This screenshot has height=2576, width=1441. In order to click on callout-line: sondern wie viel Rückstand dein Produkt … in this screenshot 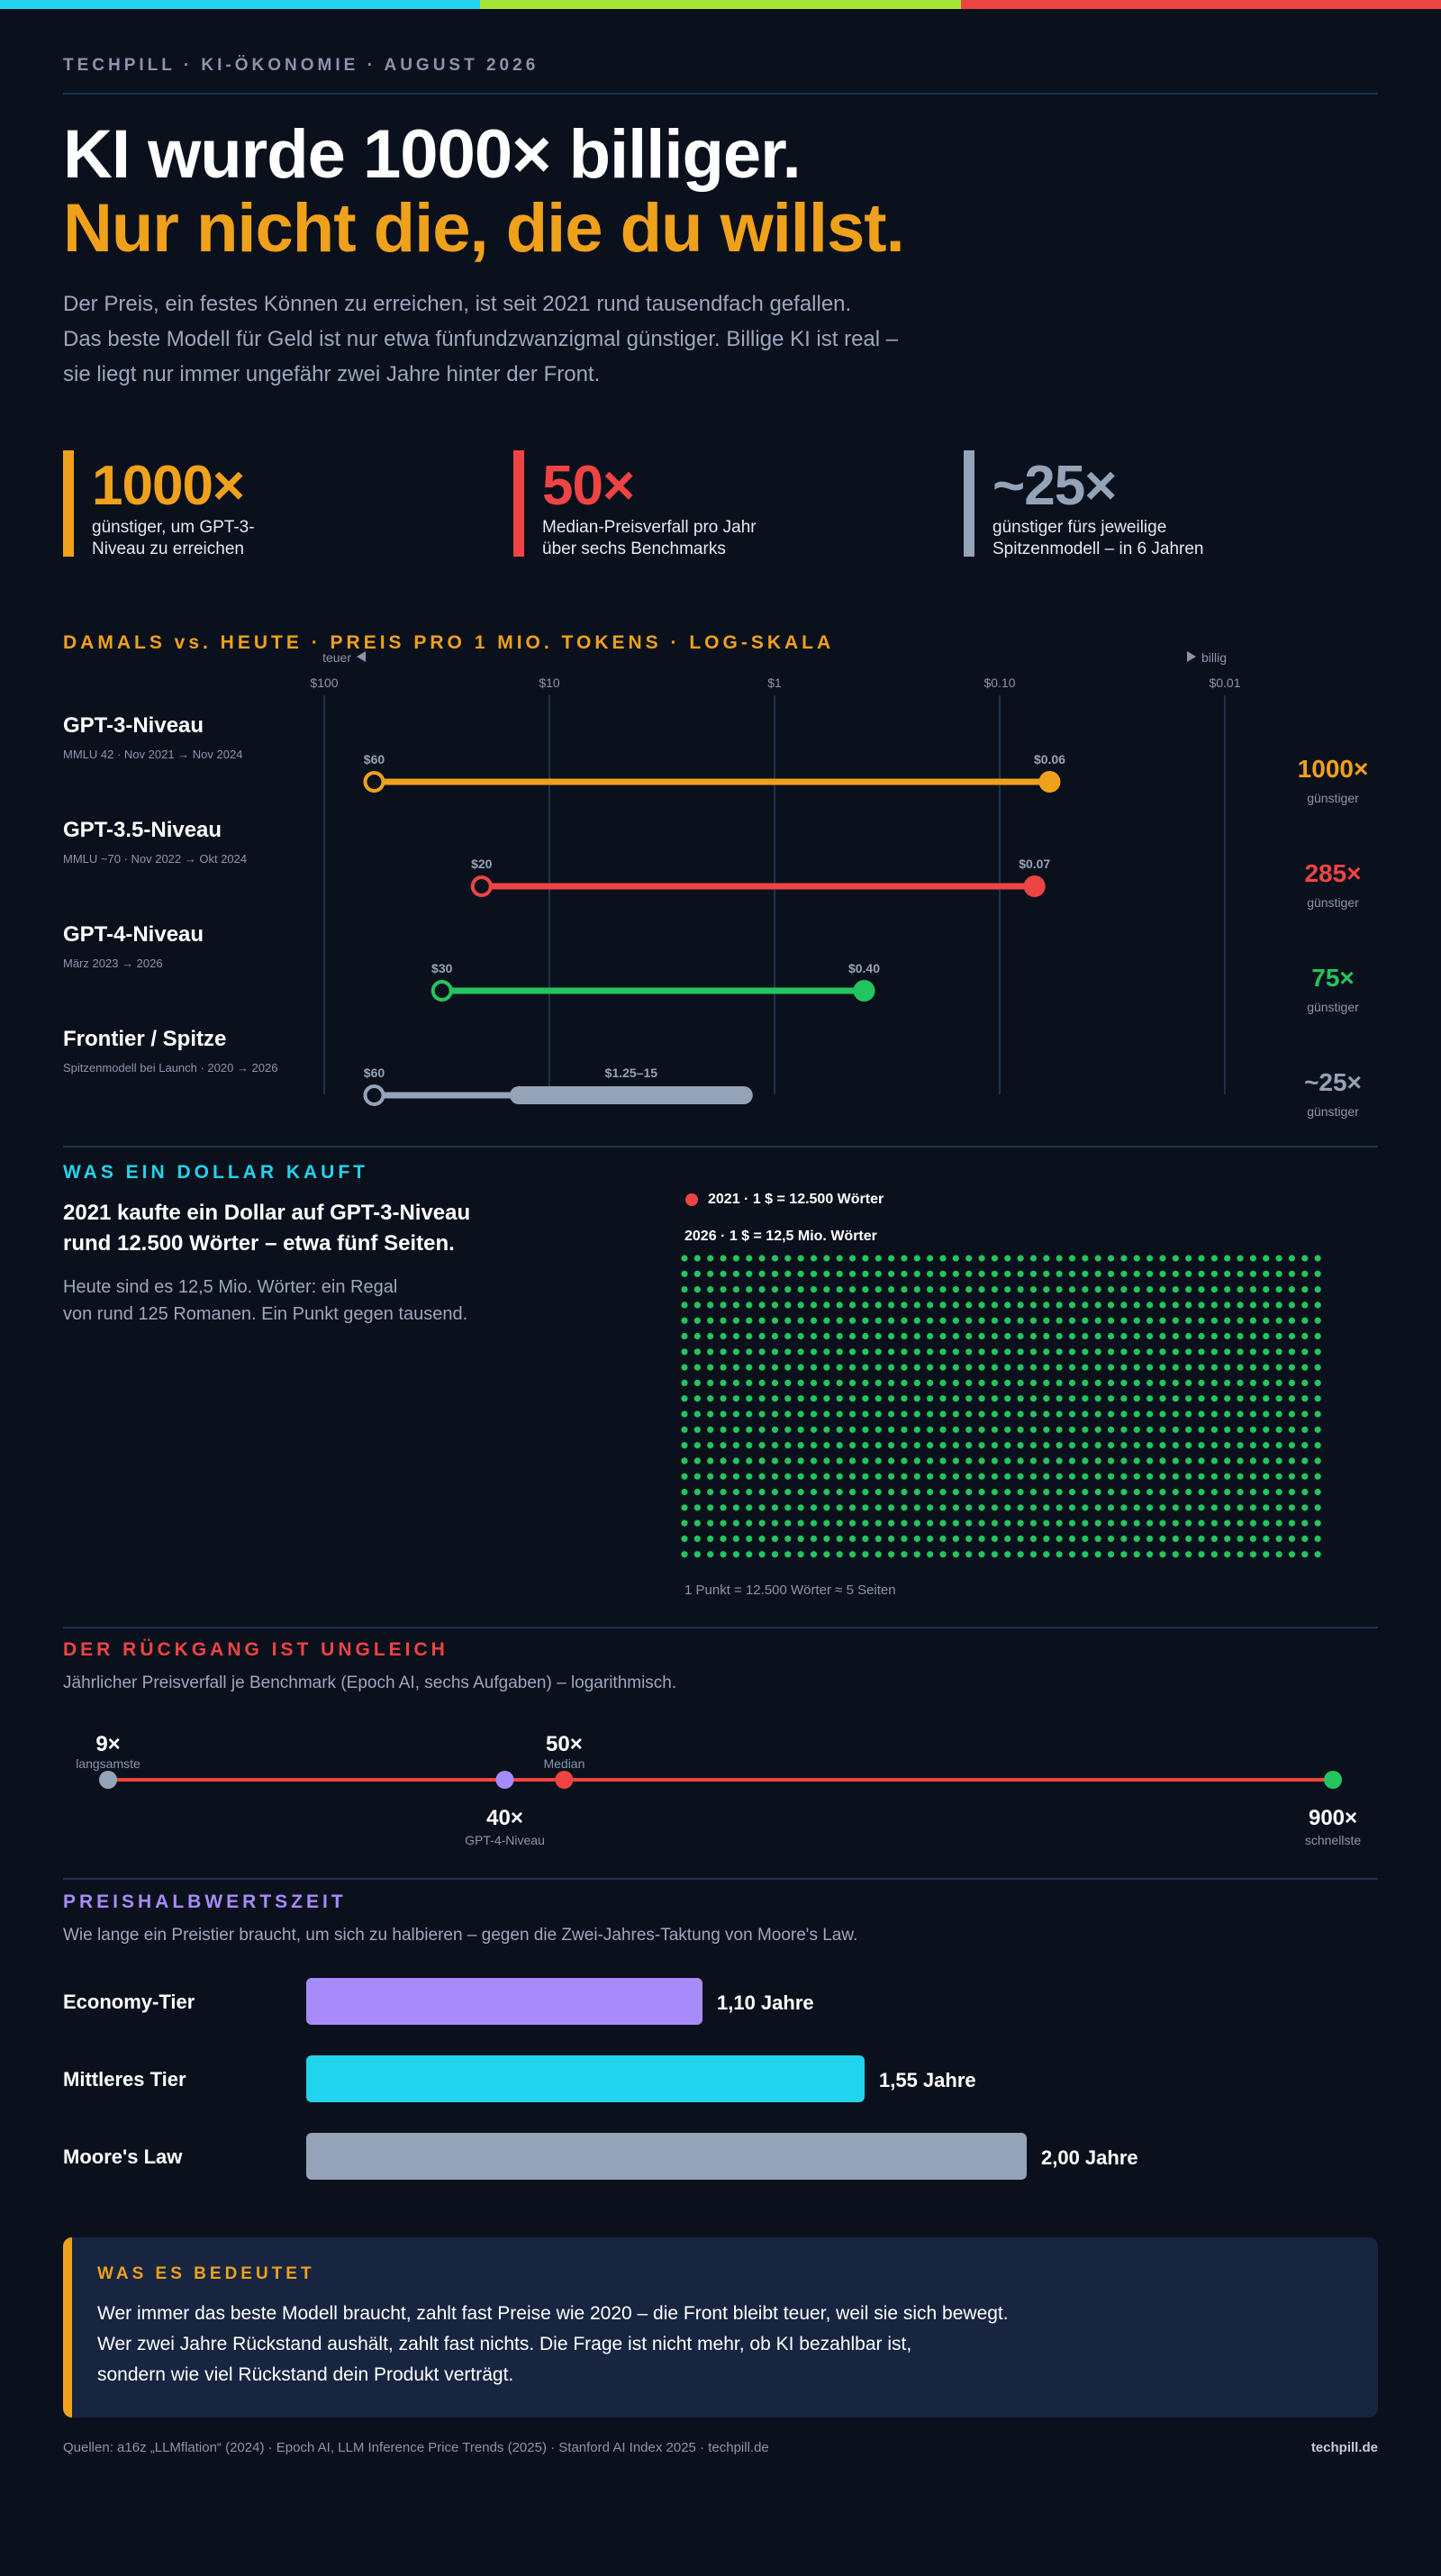, I will do `click(305, 2374)`.